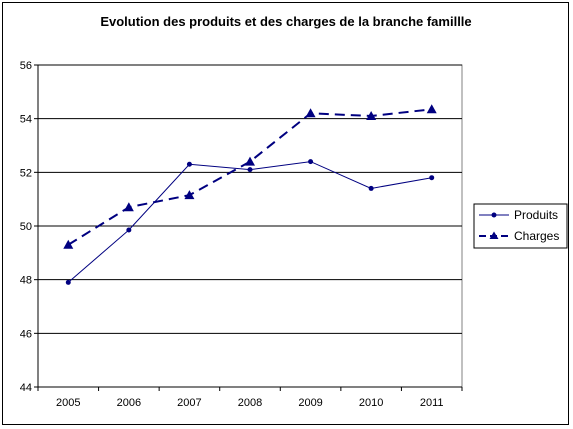 Image resolution: width=573 pixels, height=429 pixels. What do you see at coordinates (189, 403) in the screenshot?
I see `x-tick-label: 2007` at bounding box center [189, 403].